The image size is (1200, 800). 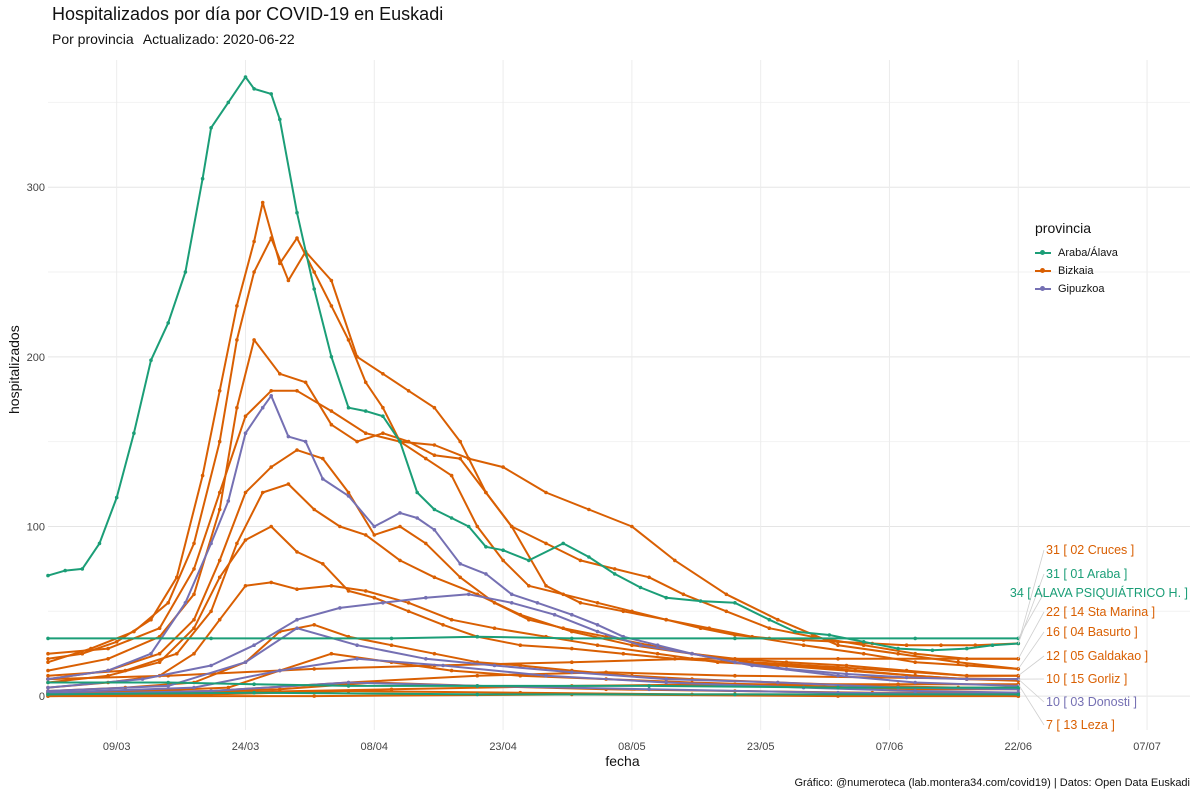 What do you see at coordinates (1092, 632) in the screenshot?
I see `series-end-label: 16 [ 04 Basurto ]` at bounding box center [1092, 632].